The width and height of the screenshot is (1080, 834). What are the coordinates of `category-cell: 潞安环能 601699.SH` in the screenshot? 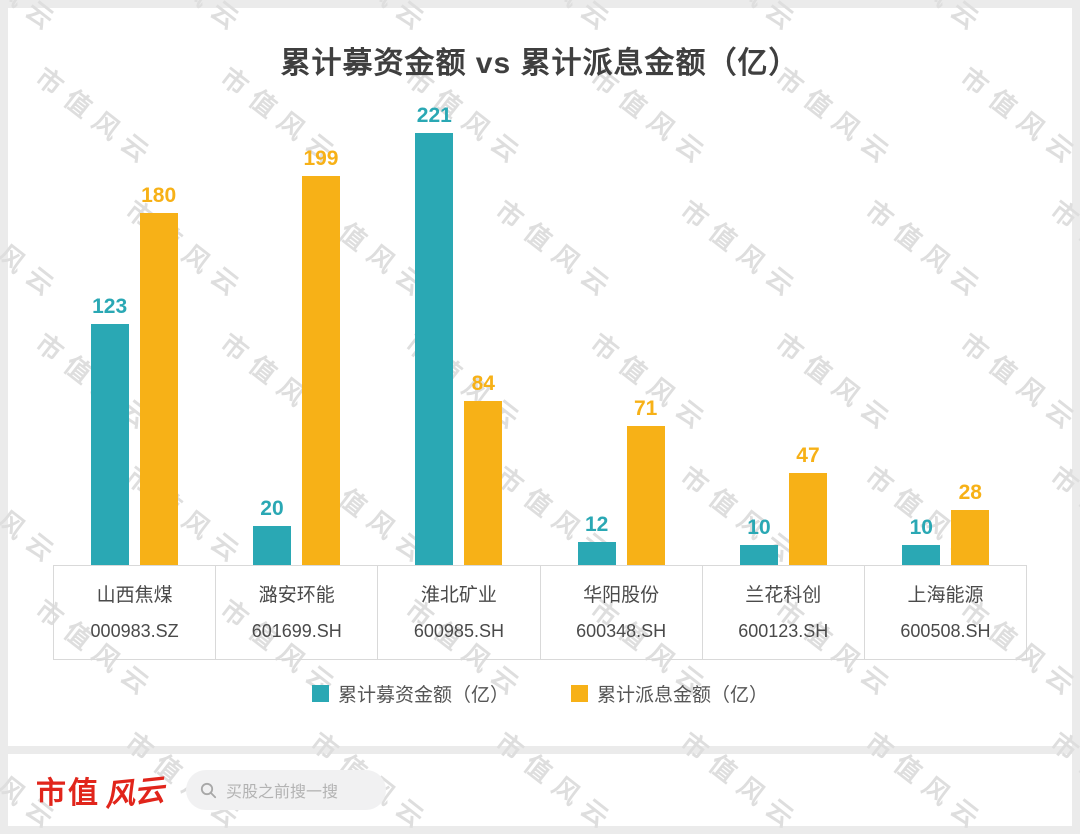 It's located at (296, 612).